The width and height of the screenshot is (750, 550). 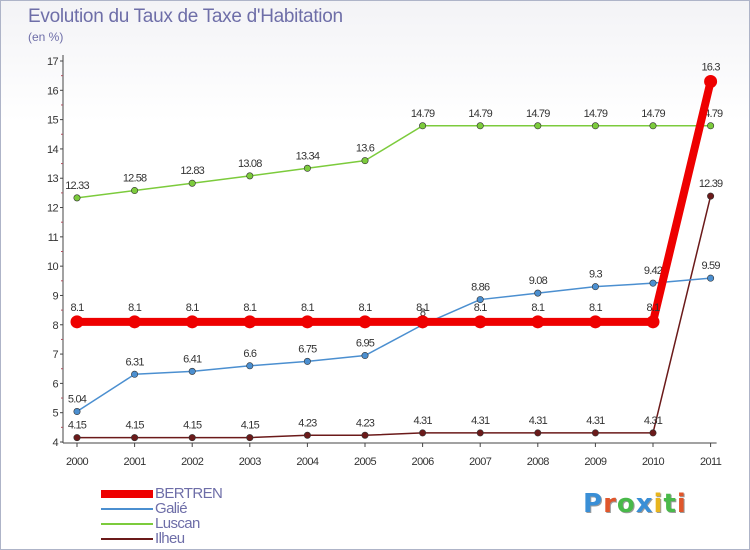 What do you see at coordinates (711, 462) in the screenshot?
I see `x-tick-label: 2011` at bounding box center [711, 462].